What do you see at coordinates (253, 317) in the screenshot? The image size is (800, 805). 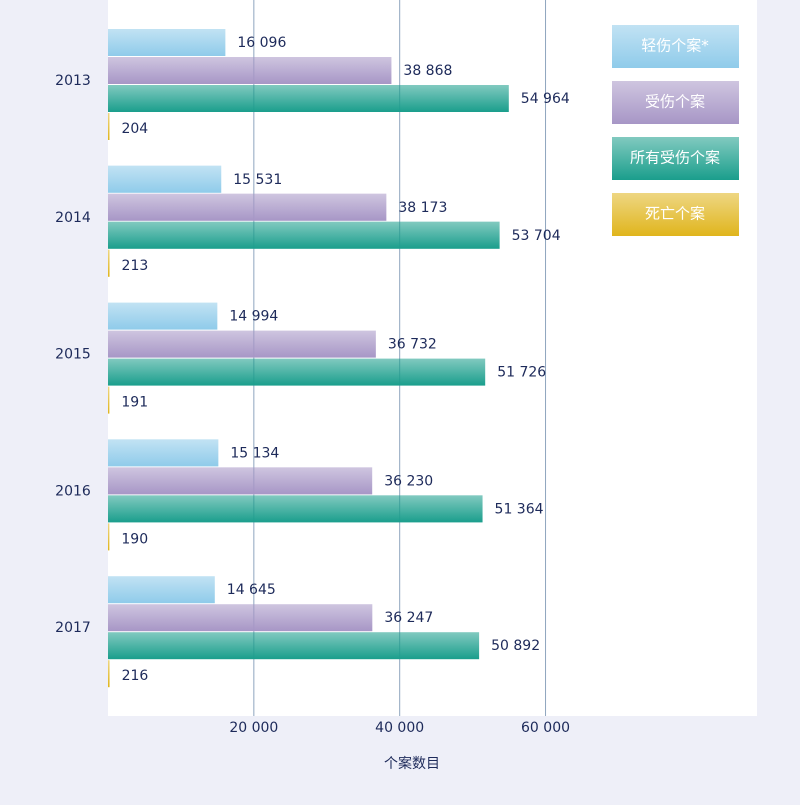 I see `value-label: 14 994` at bounding box center [253, 317].